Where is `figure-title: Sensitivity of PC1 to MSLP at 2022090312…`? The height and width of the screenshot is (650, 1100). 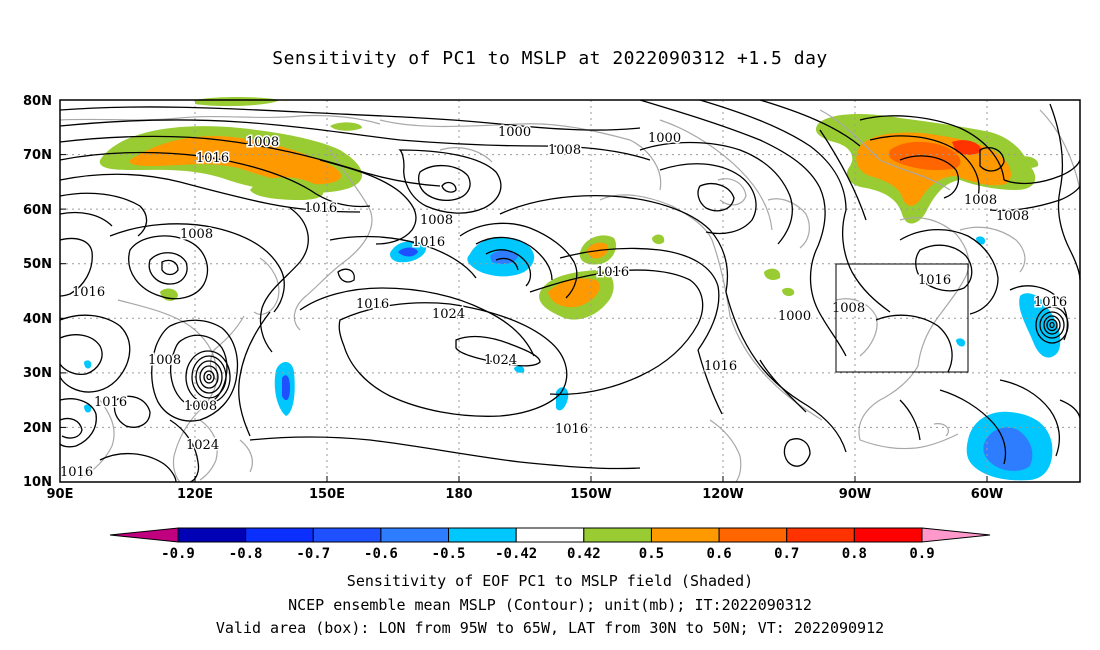 figure-title: Sensitivity of PC1 to MSLP at 2022090312… is located at coordinates (550, 58).